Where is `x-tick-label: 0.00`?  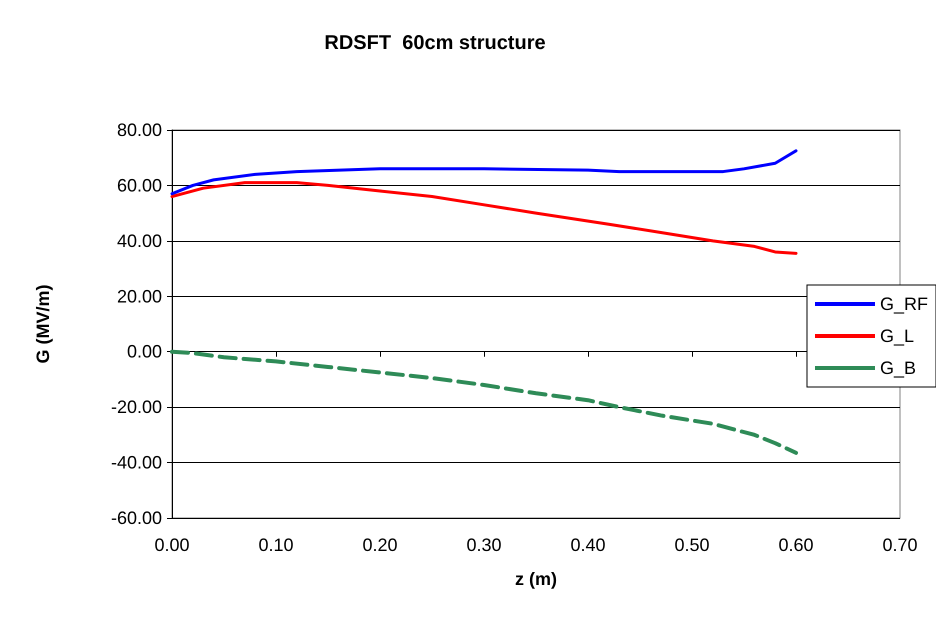
x-tick-label: 0.00 is located at coordinates (172, 545).